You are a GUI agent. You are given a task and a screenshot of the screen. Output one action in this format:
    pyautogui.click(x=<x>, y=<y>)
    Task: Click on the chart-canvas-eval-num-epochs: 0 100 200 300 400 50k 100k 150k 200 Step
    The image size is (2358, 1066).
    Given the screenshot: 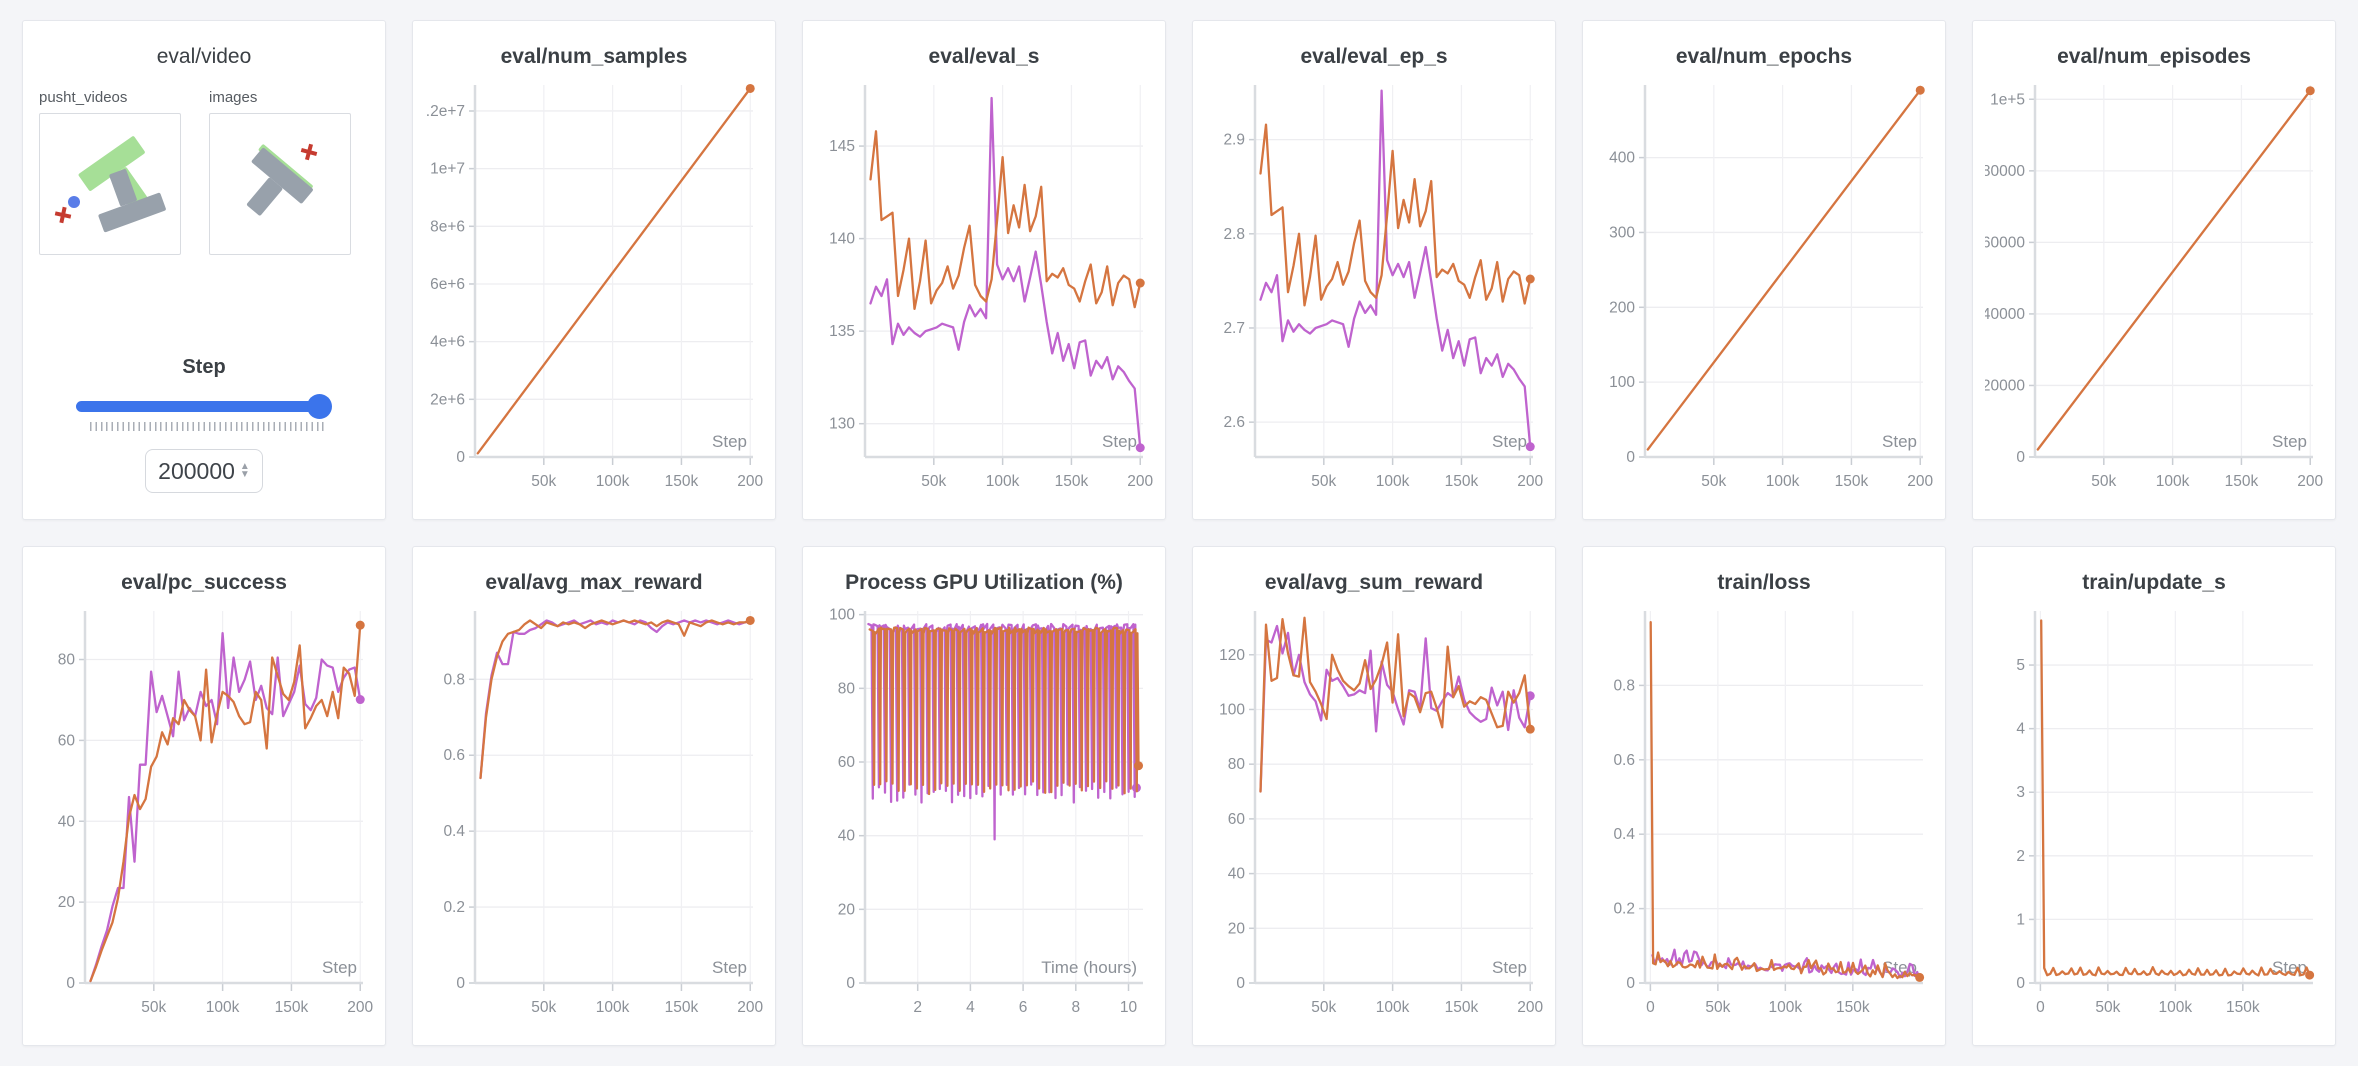 What is the action you would take?
    pyautogui.click(x=1764, y=291)
    